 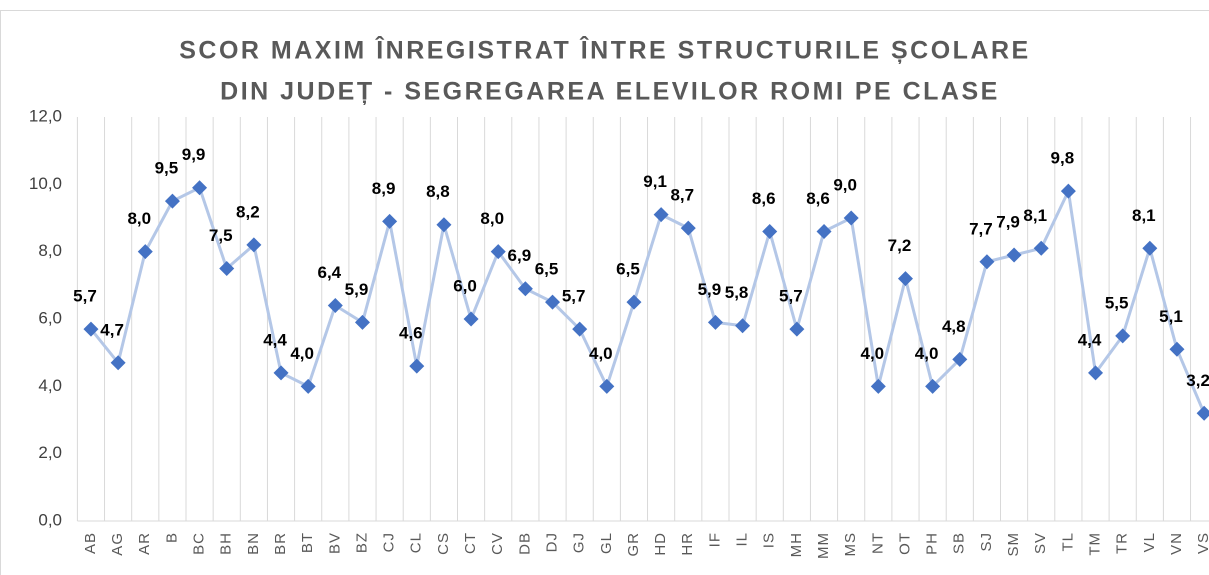 I want to click on x-tick-label: GJ, so click(x=579, y=542).